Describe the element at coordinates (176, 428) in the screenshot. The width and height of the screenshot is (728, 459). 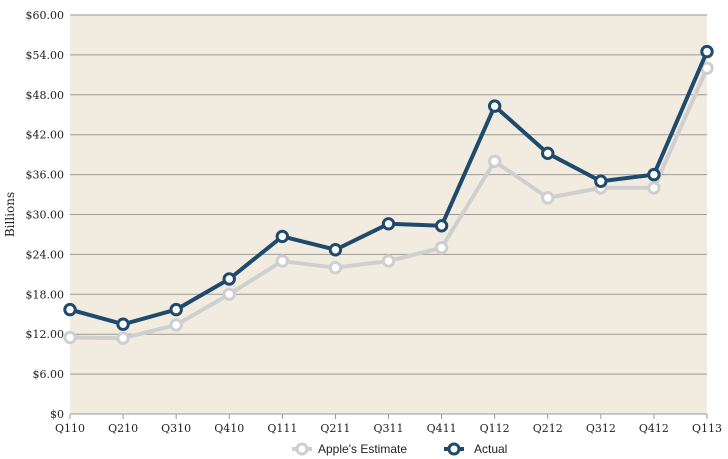
I see `x-tick-label: Q310` at that location.